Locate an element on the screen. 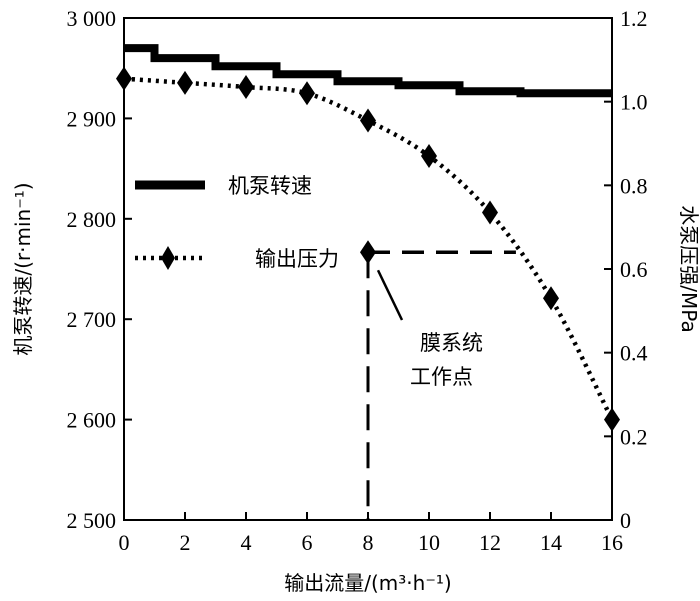 This screenshot has height=601, width=700. legend: 机泵转速 输出压力 is located at coordinates (237, 222).